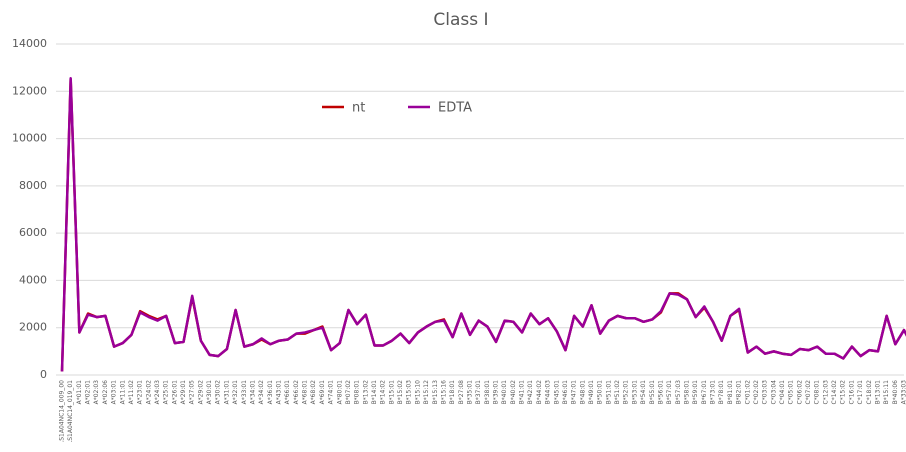 The height and width of the screenshot is (452, 906). Describe the element at coordinates (556, 392) in the screenshot. I see `x-tick-label: B*45:01` at that location.